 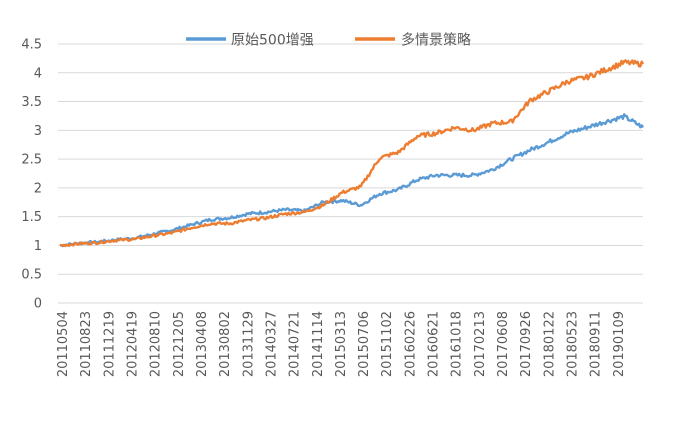 I want to click on x-tick-label: 20161018, so click(x=457, y=344).